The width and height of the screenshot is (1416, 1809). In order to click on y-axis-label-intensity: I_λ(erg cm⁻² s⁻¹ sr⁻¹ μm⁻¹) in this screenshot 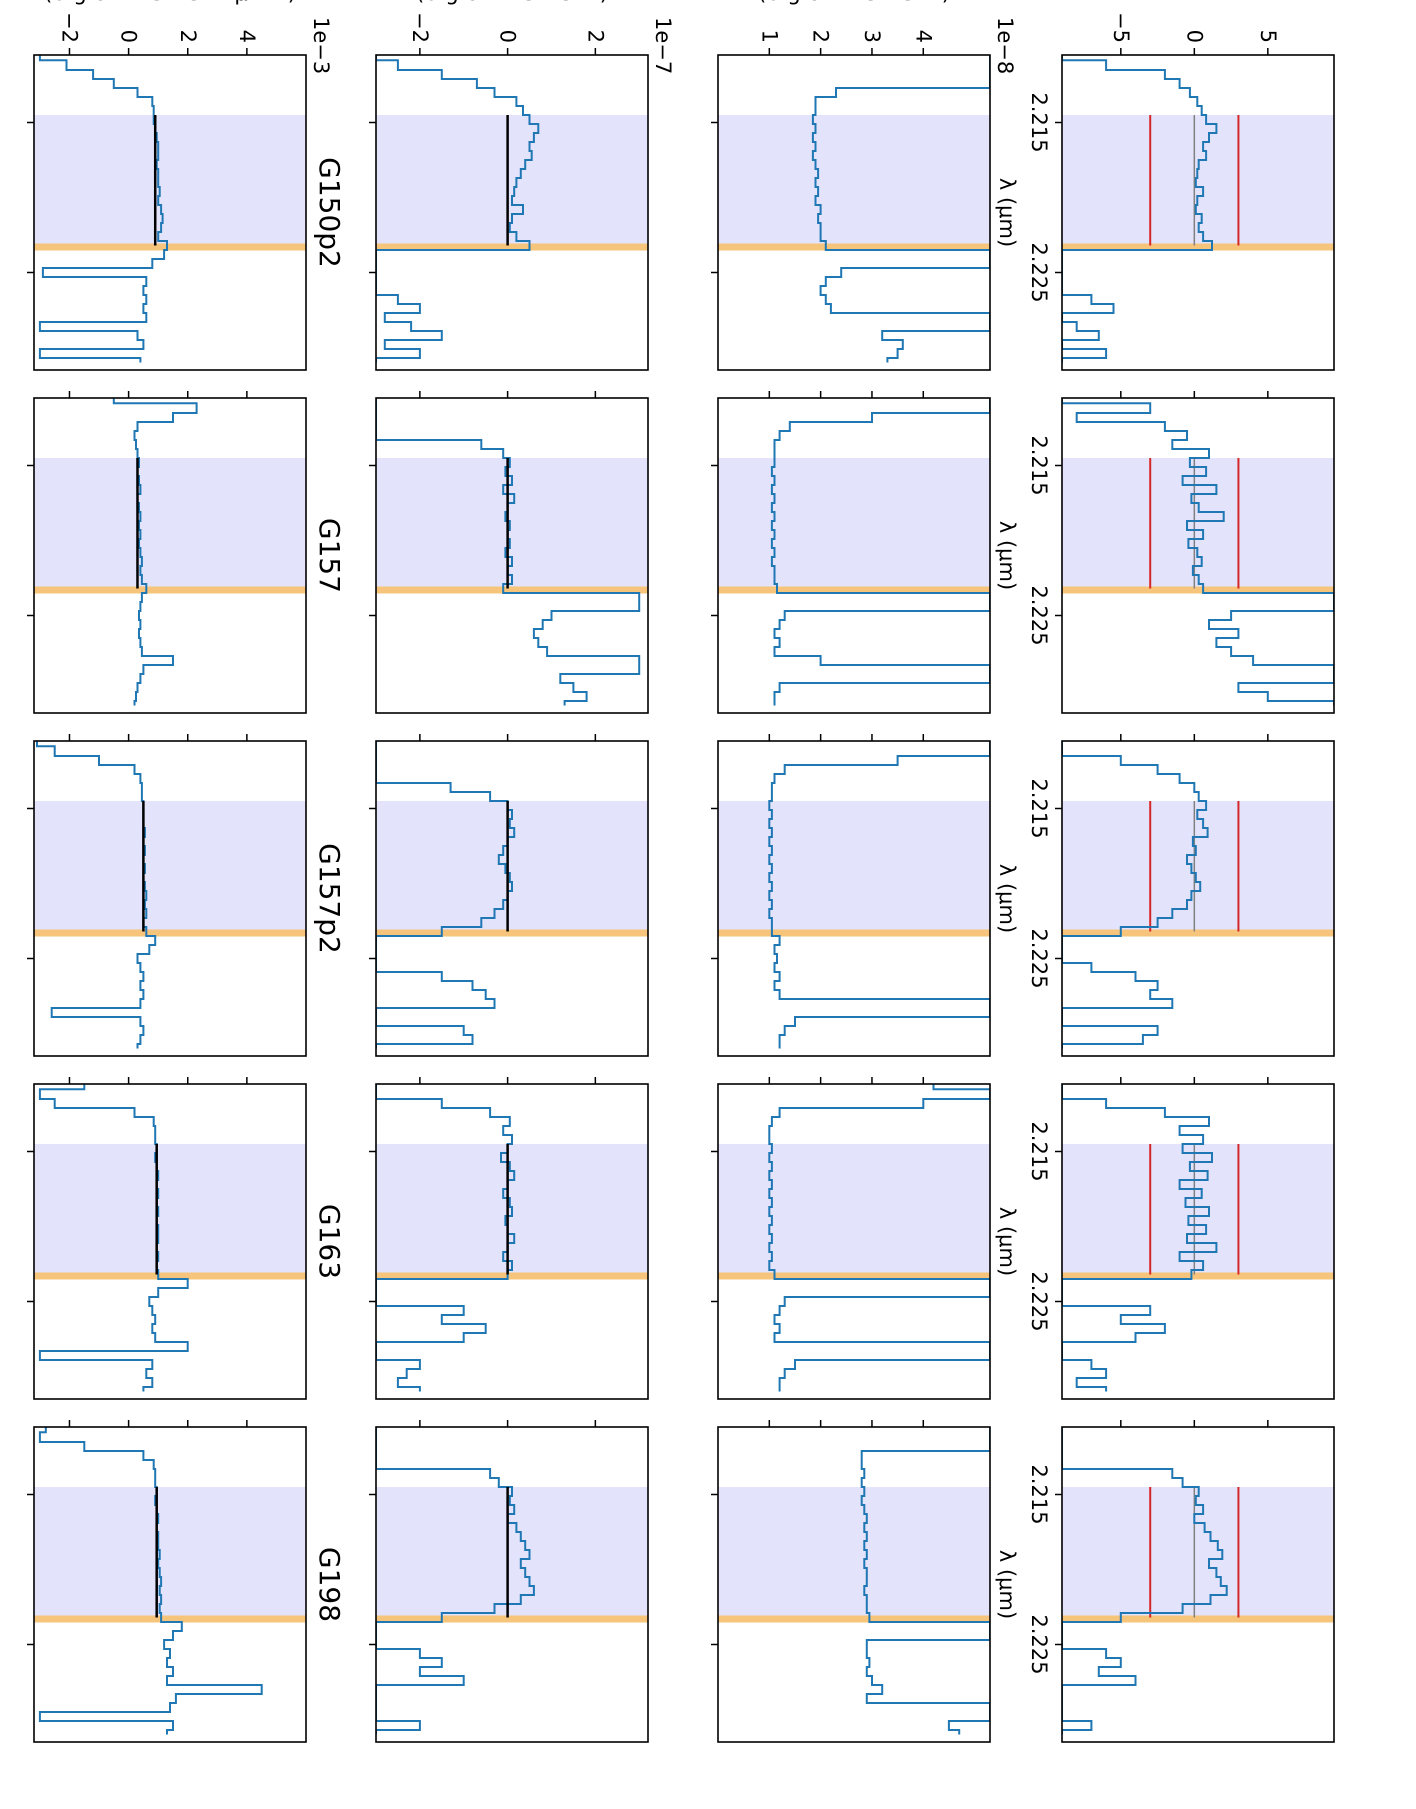, I will do `click(170, 2)`.